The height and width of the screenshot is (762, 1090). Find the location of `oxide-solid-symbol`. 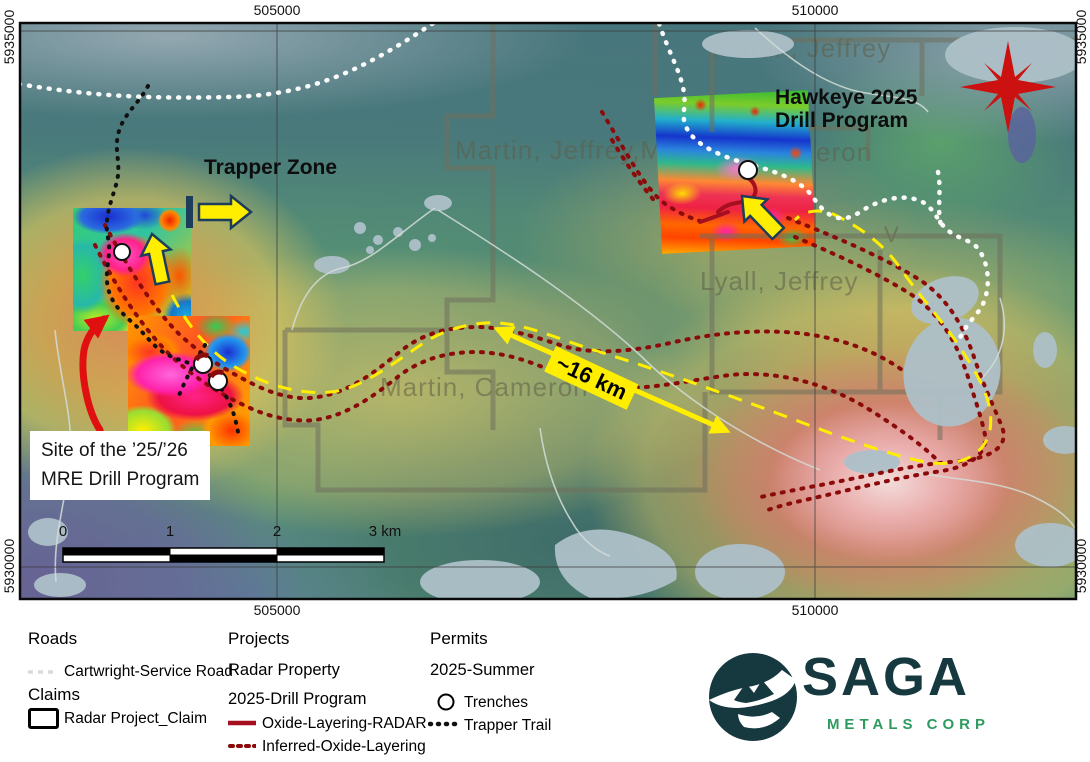

oxide-solid-symbol is located at coordinates (242, 723).